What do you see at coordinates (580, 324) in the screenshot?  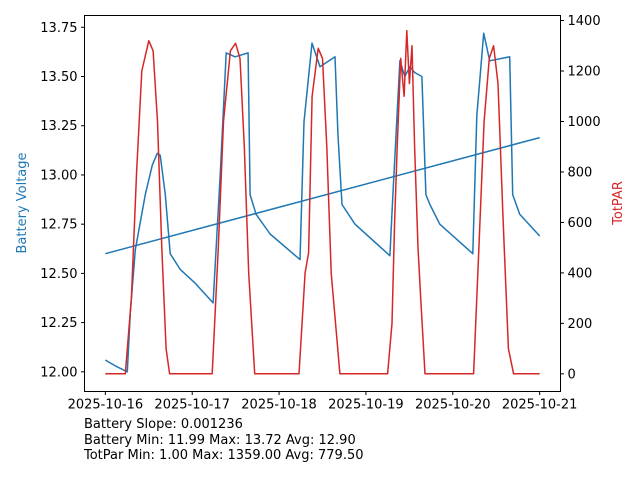 I see `y-right-tick-label: 200` at bounding box center [580, 324].